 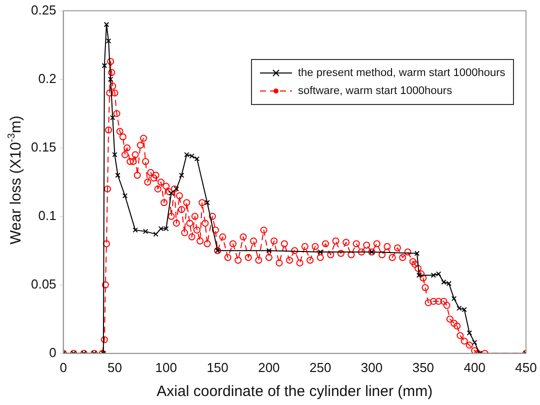 I want to click on y-tick-label: 0.05, so click(x=43, y=284).